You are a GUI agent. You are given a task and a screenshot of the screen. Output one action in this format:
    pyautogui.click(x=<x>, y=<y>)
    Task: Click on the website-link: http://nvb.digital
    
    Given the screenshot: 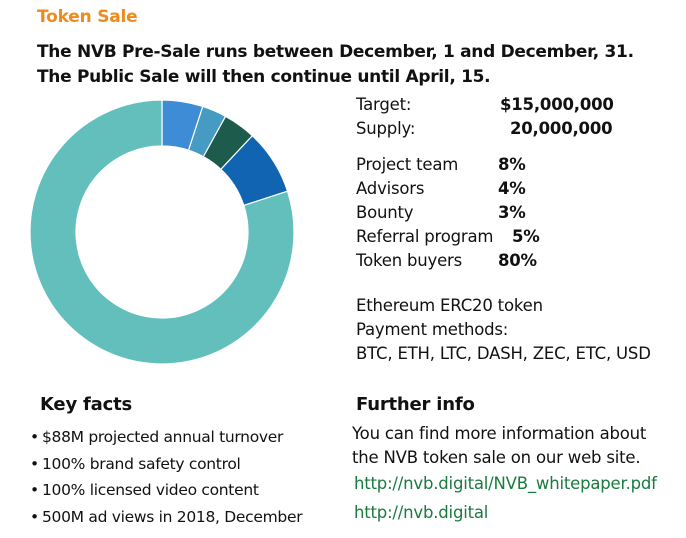 What is the action you would take?
    pyautogui.click(x=421, y=512)
    